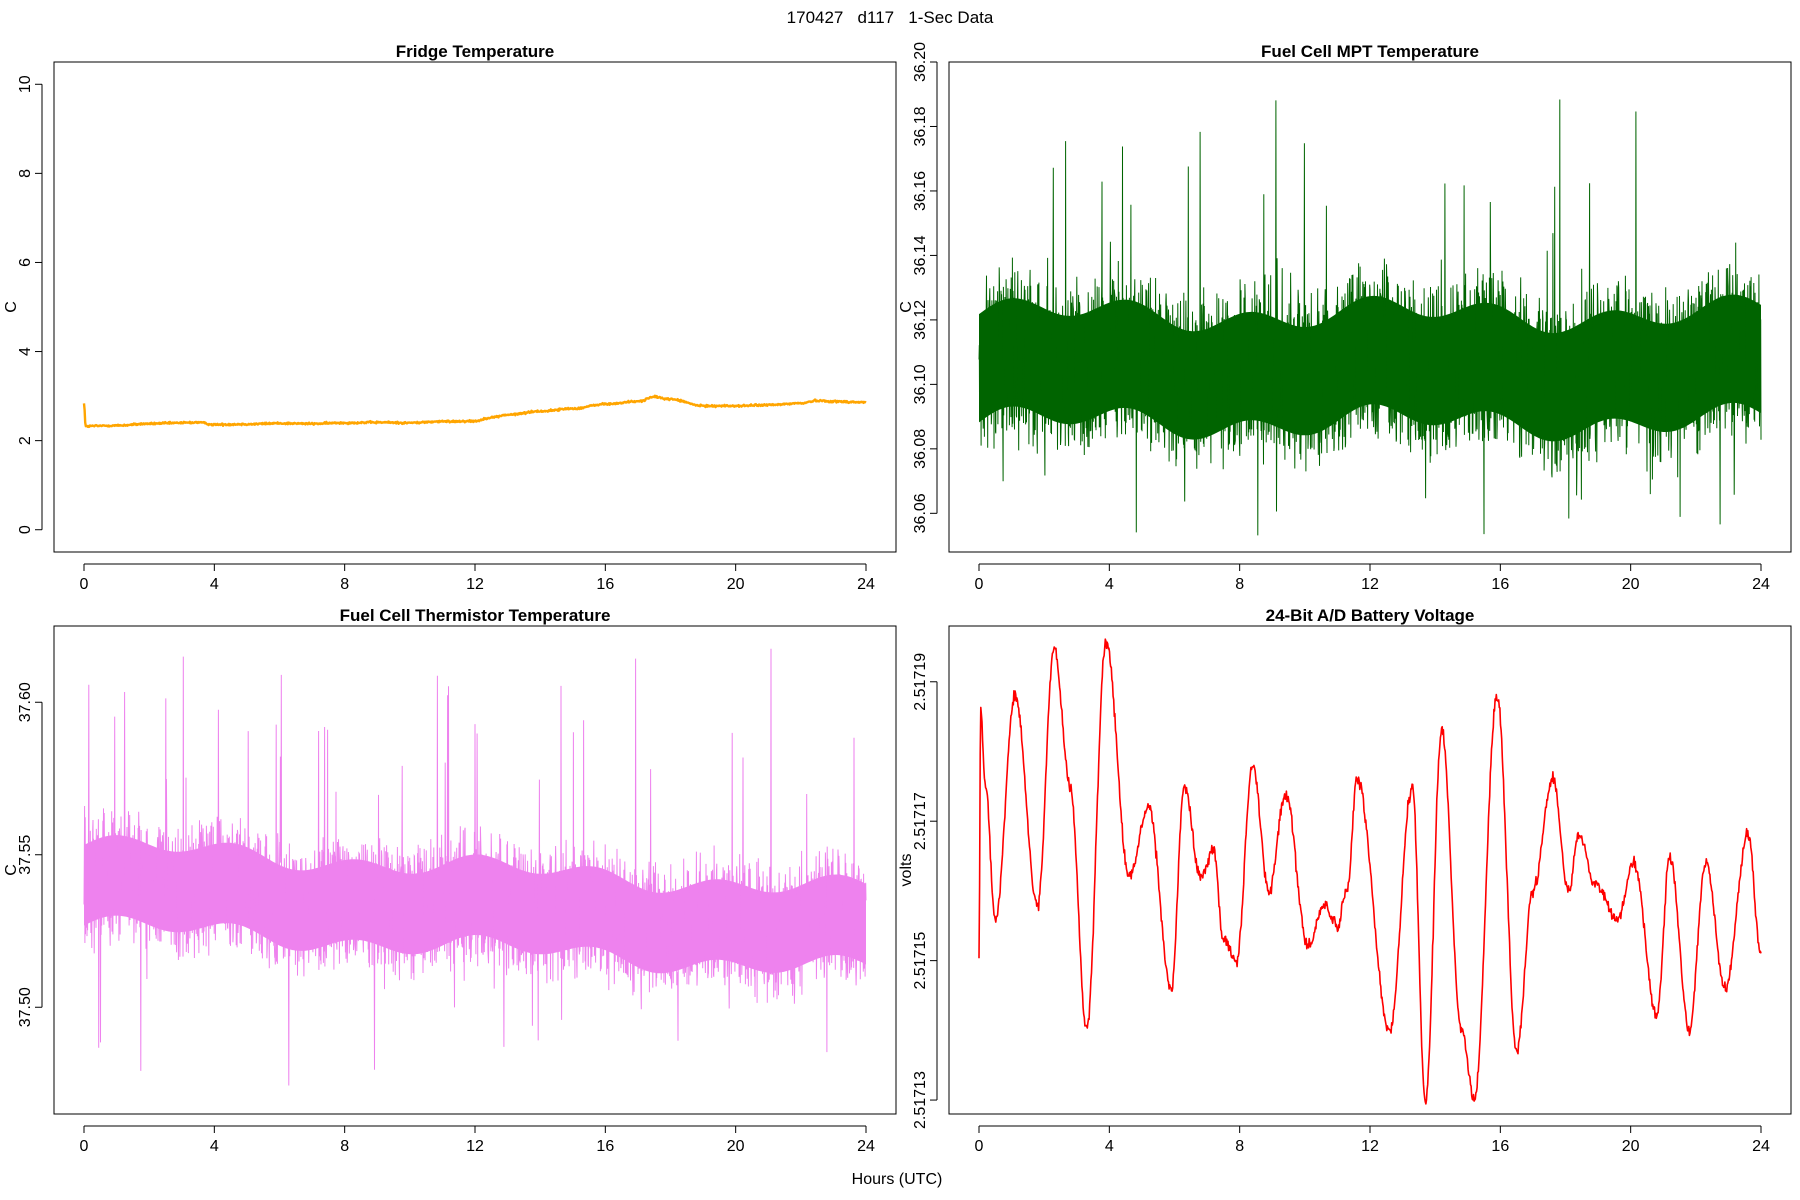 The width and height of the screenshot is (1800, 1200). What do you see at coordinates (25, 351) in the screenshot?
I see `y-tick-label: 4` at bounding box center [25, 351].